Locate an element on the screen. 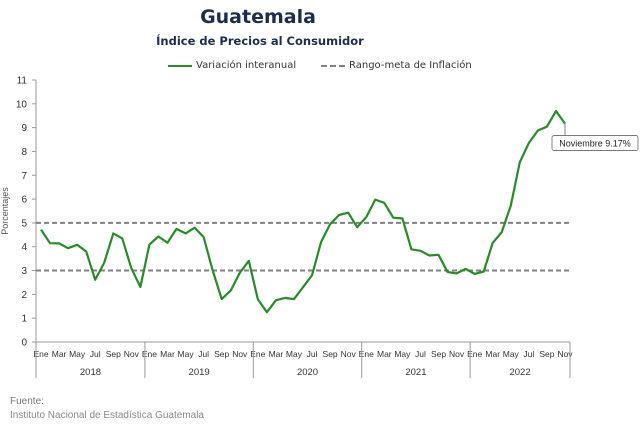 The image size is (640, 424). annotation-label: Noviembre 9.17% is located at coordinates (595, 144).